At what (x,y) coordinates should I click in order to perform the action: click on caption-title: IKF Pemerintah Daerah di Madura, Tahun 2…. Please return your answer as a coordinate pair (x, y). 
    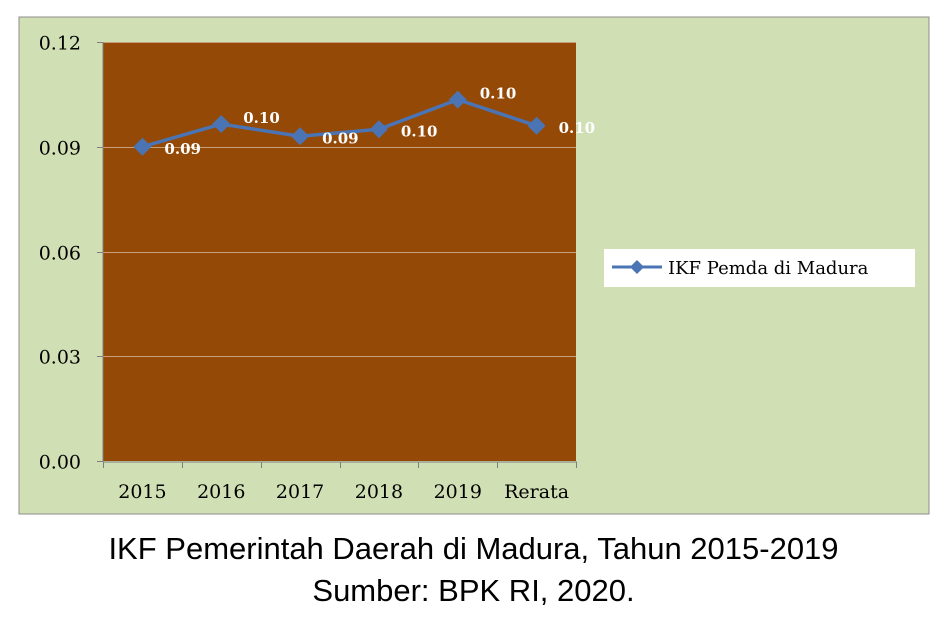
    Looking at the image, I should click on (473, 548).